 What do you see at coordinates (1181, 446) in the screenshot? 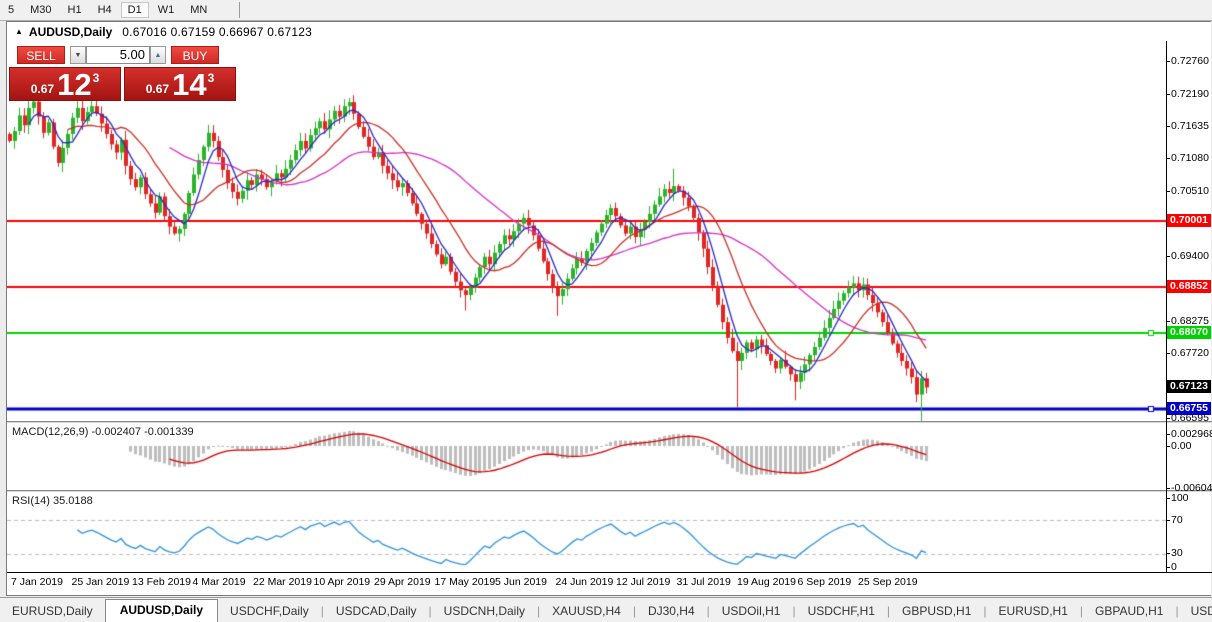
I see `macd-tick-label: 0.00` at bounding box center [1181, 446].